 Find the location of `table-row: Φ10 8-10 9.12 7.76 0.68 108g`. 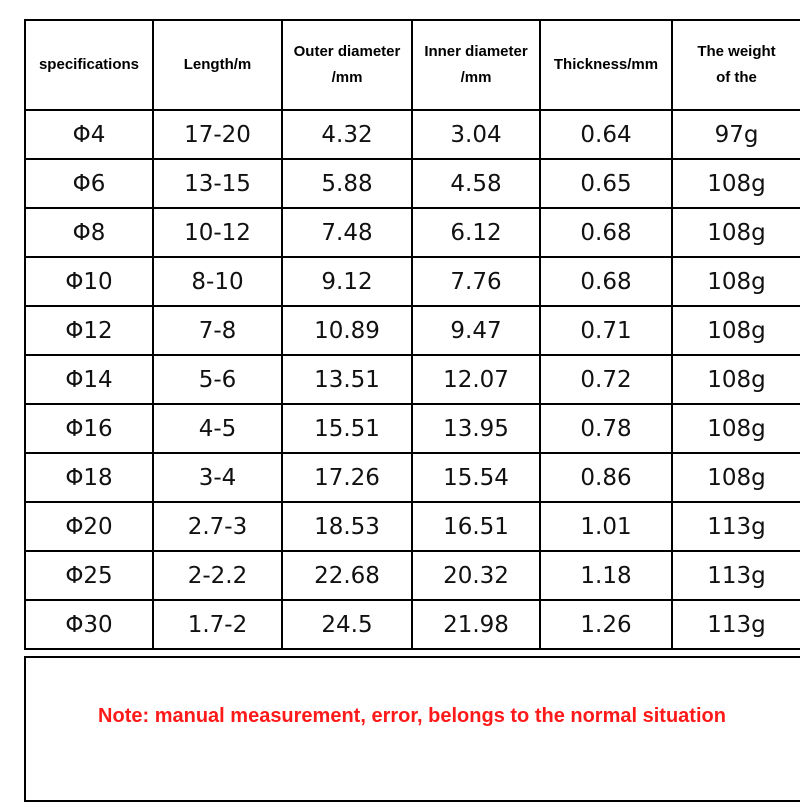

table-row: Φ10 8-10 9.12 7.76 0.68 108g is located at coordinates (412, 281).